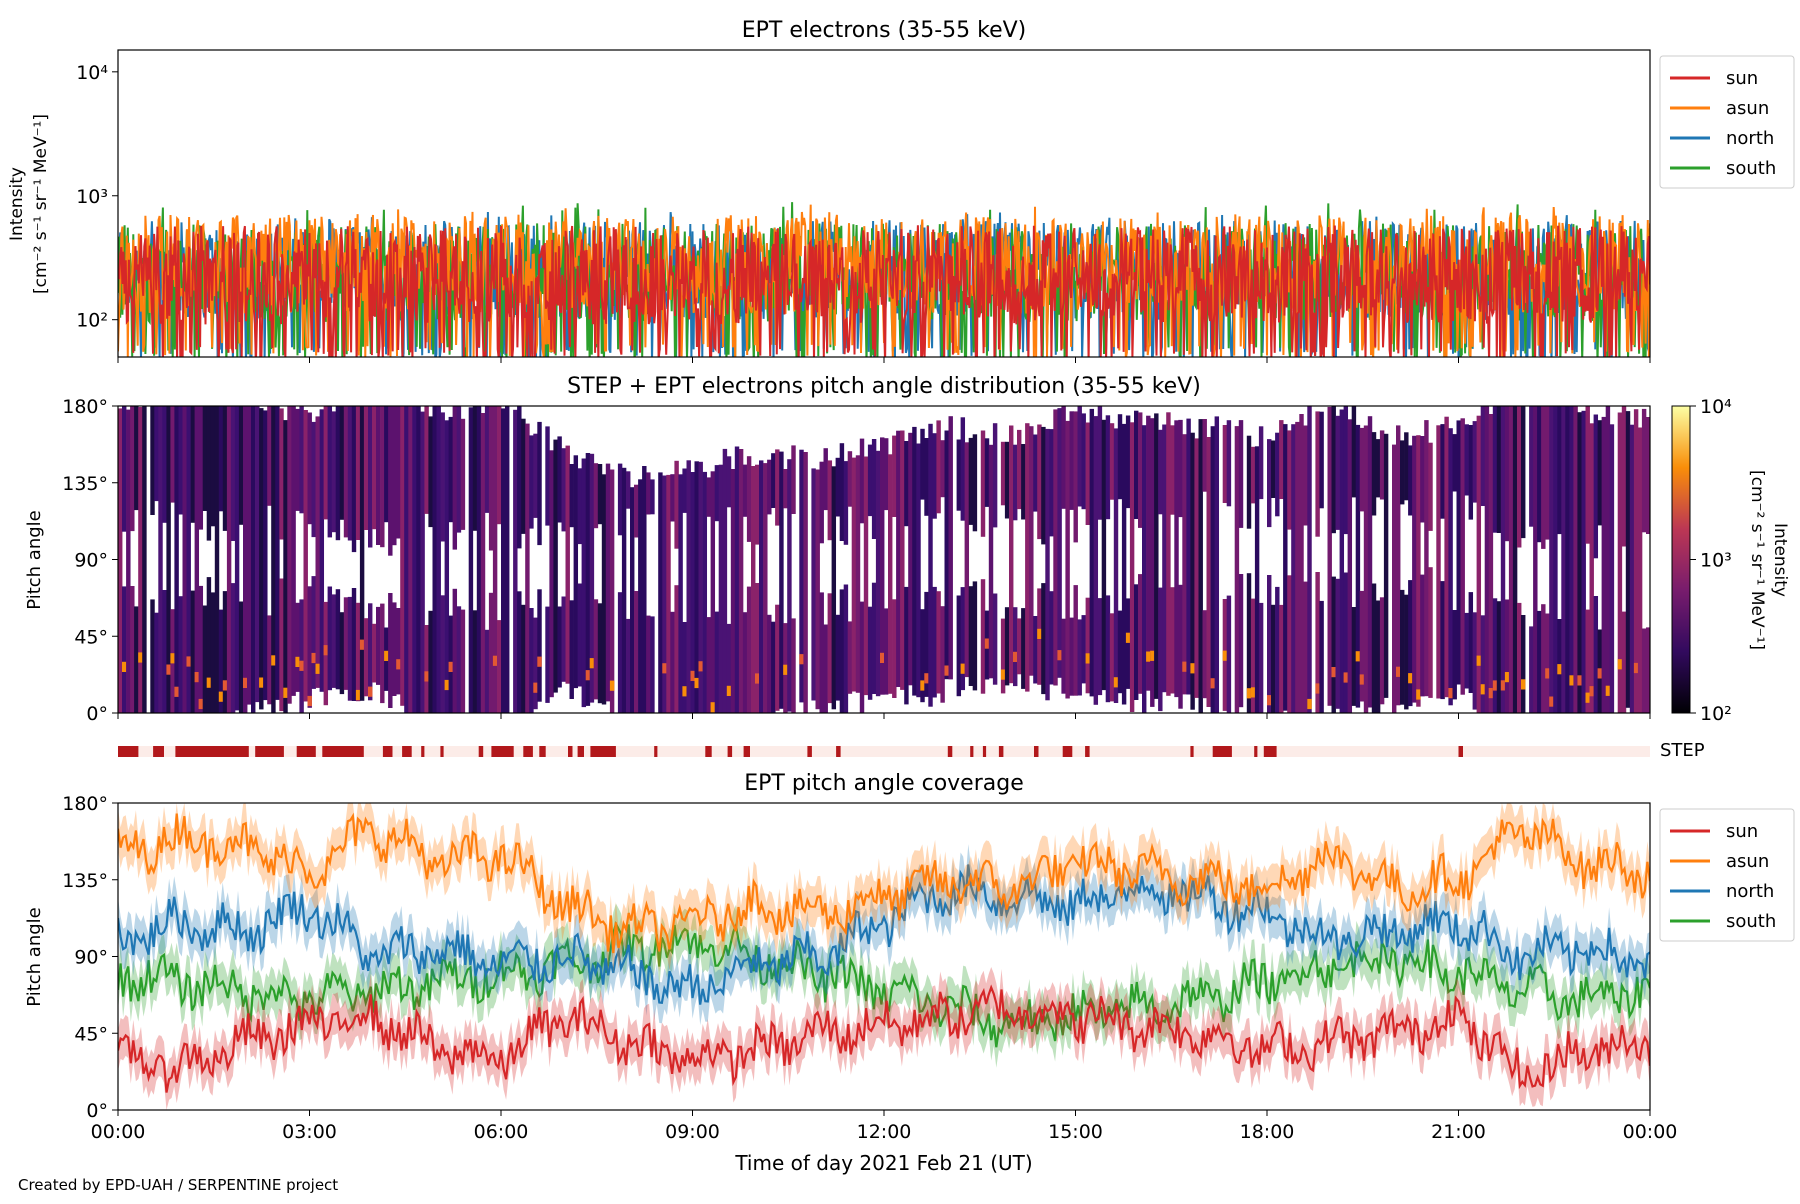 This screenshot has height=1204, width=1800. I want to click on y-tick-label: 10⁴, so click(92, 73).